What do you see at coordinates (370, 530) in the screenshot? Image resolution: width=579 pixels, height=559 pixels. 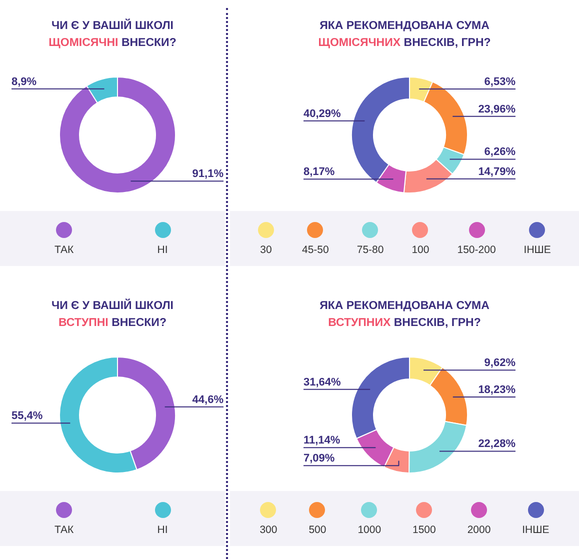 I see `legend-label: 1000` at bounding box center [370, 530].